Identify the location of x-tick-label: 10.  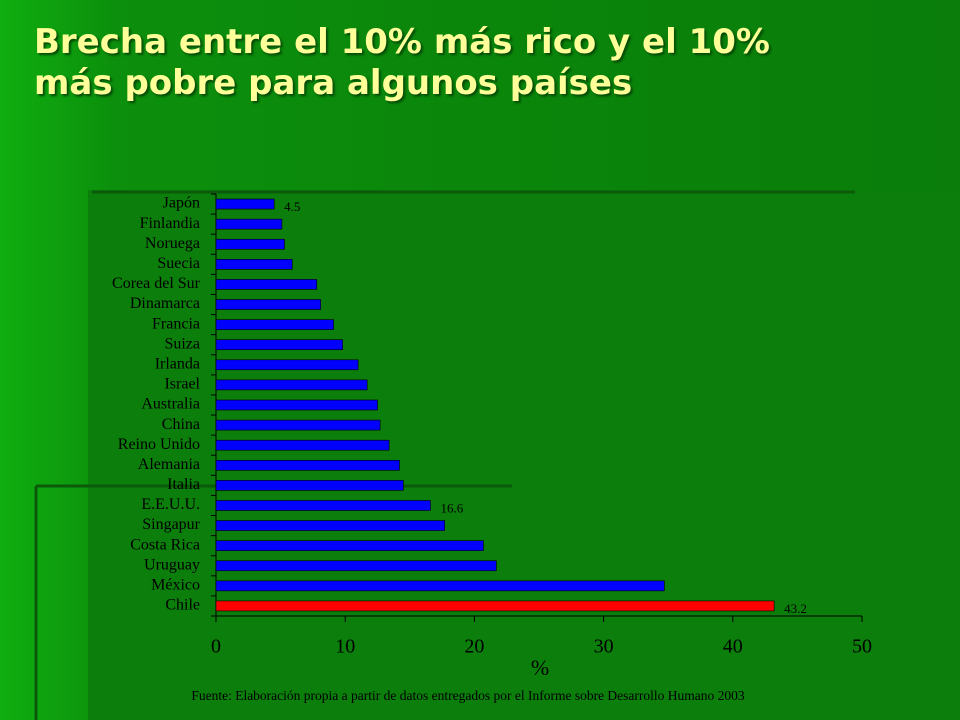
(345, 647).